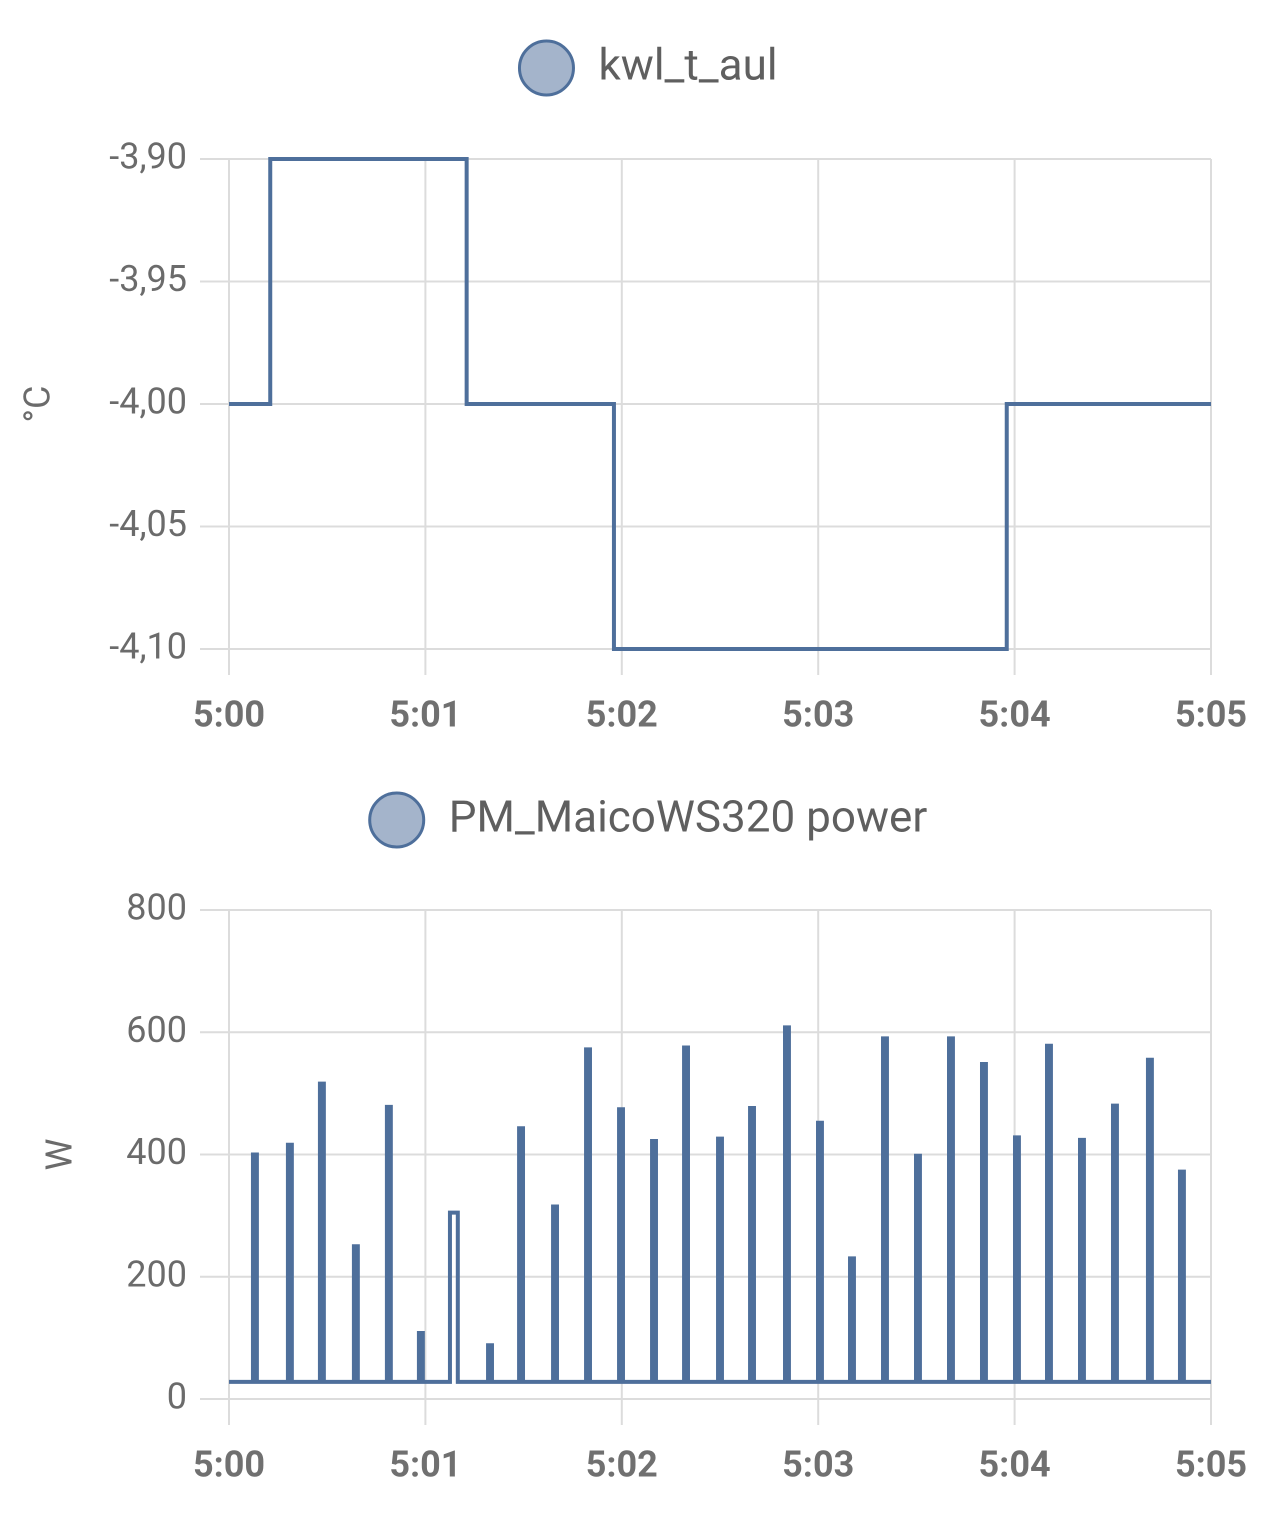 Image resolution: width=1280 pixels, height=1528 pixels. What do you see at coordinates (156, 908) in the screenshot?
I see `y-tick-label: 800` at bounding box center [156, 908].